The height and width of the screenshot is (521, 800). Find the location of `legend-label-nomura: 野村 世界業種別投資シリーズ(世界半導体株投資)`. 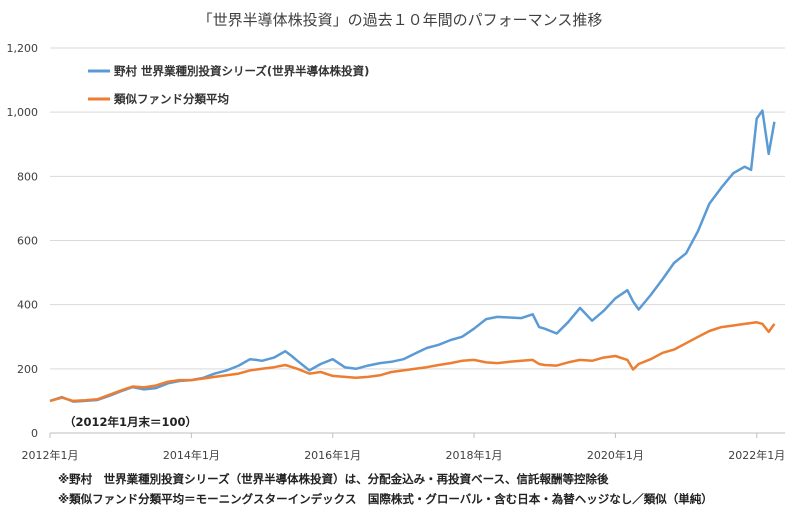

legend-label-nomura: 野村 世界業種別投資シリーズ(世界半導体株投資) is located at coordinates (241, 71).